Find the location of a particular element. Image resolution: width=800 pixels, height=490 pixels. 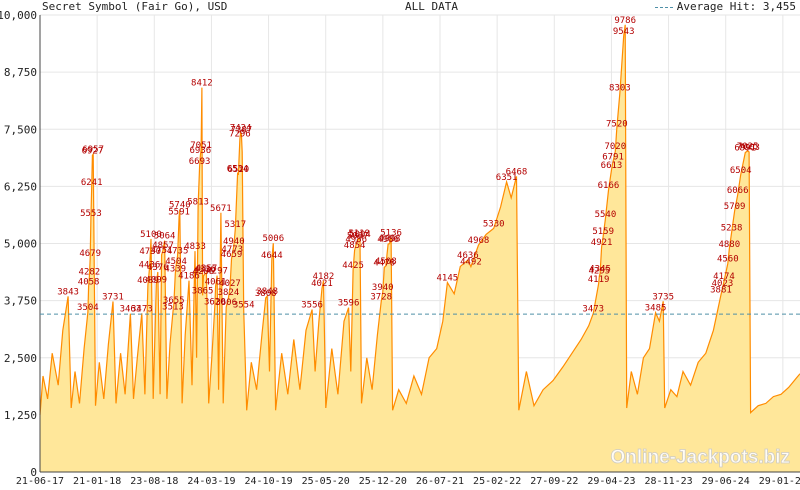

hit-value-label: 3728 is located at coordinates (381, 298).